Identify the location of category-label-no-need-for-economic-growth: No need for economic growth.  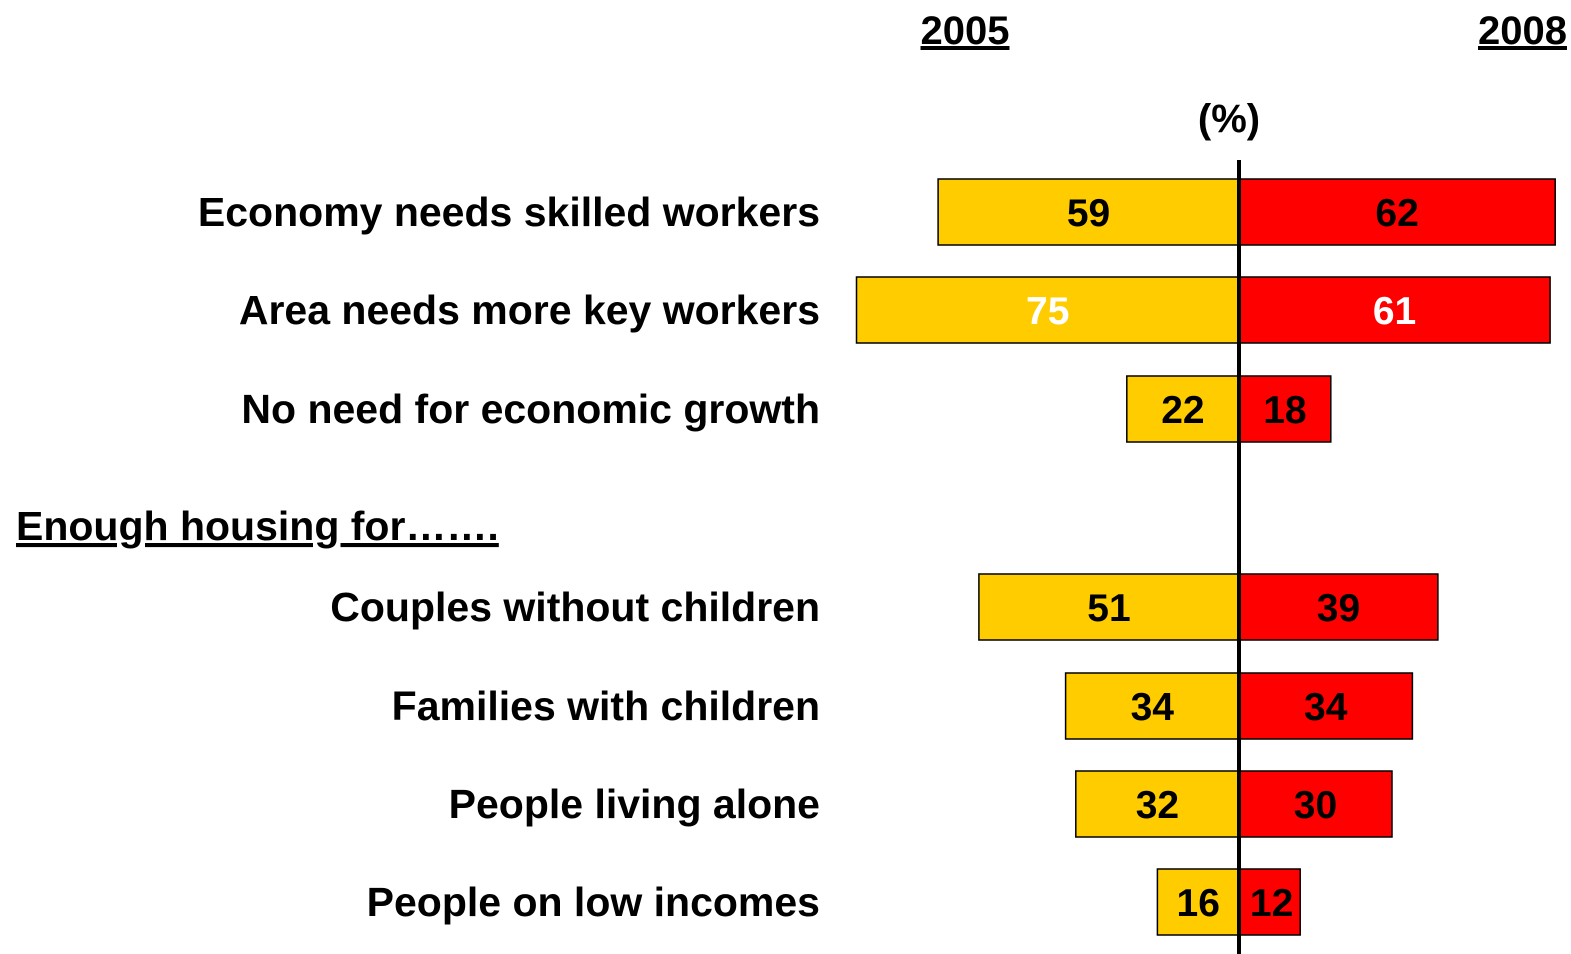
(530, 409).